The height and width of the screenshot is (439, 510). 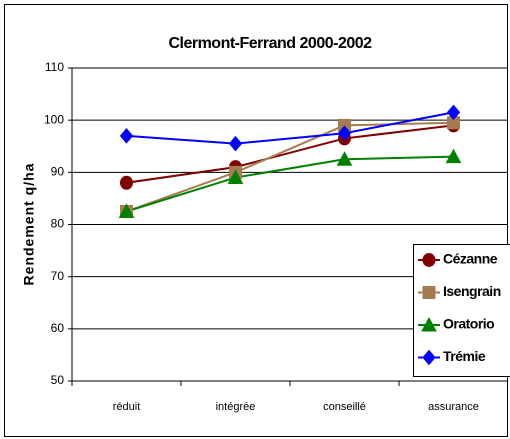 I want to click on y-tick-label: 100, so click(x=54, y=119).